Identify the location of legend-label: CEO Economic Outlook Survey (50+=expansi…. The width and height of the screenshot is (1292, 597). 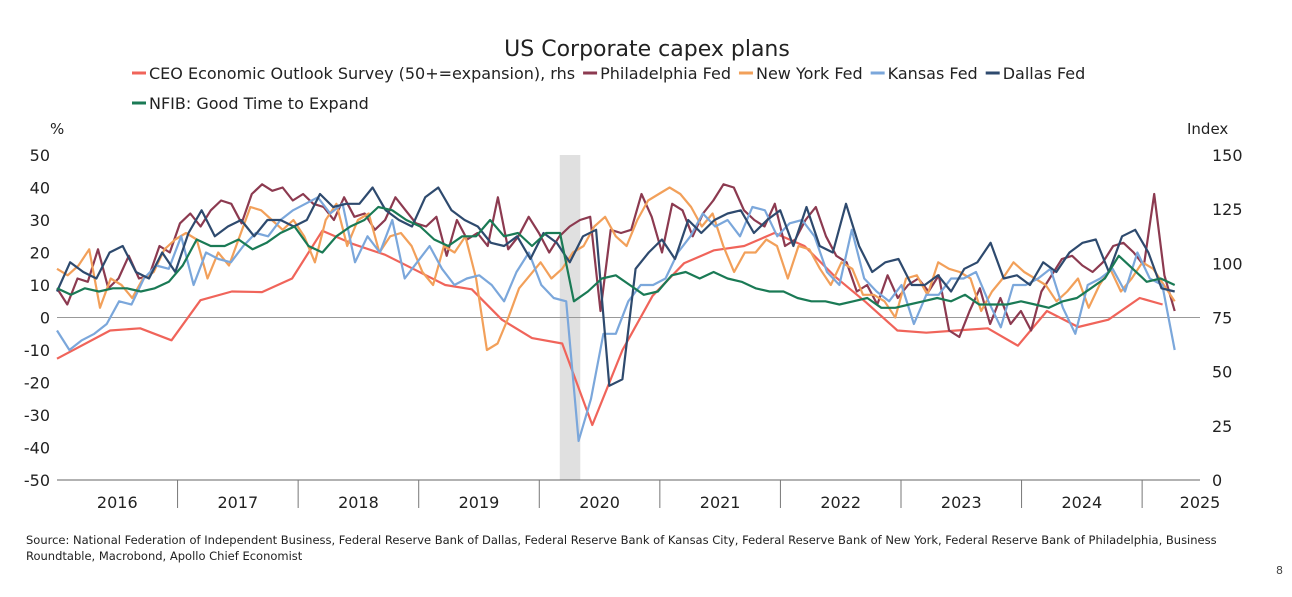
(362, 73).